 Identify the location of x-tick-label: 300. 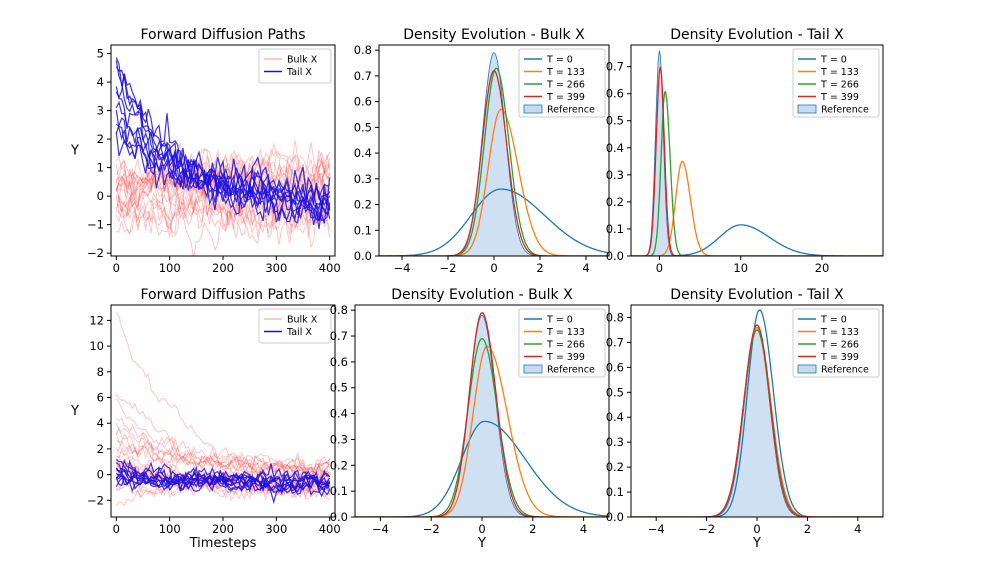
(276, 268).